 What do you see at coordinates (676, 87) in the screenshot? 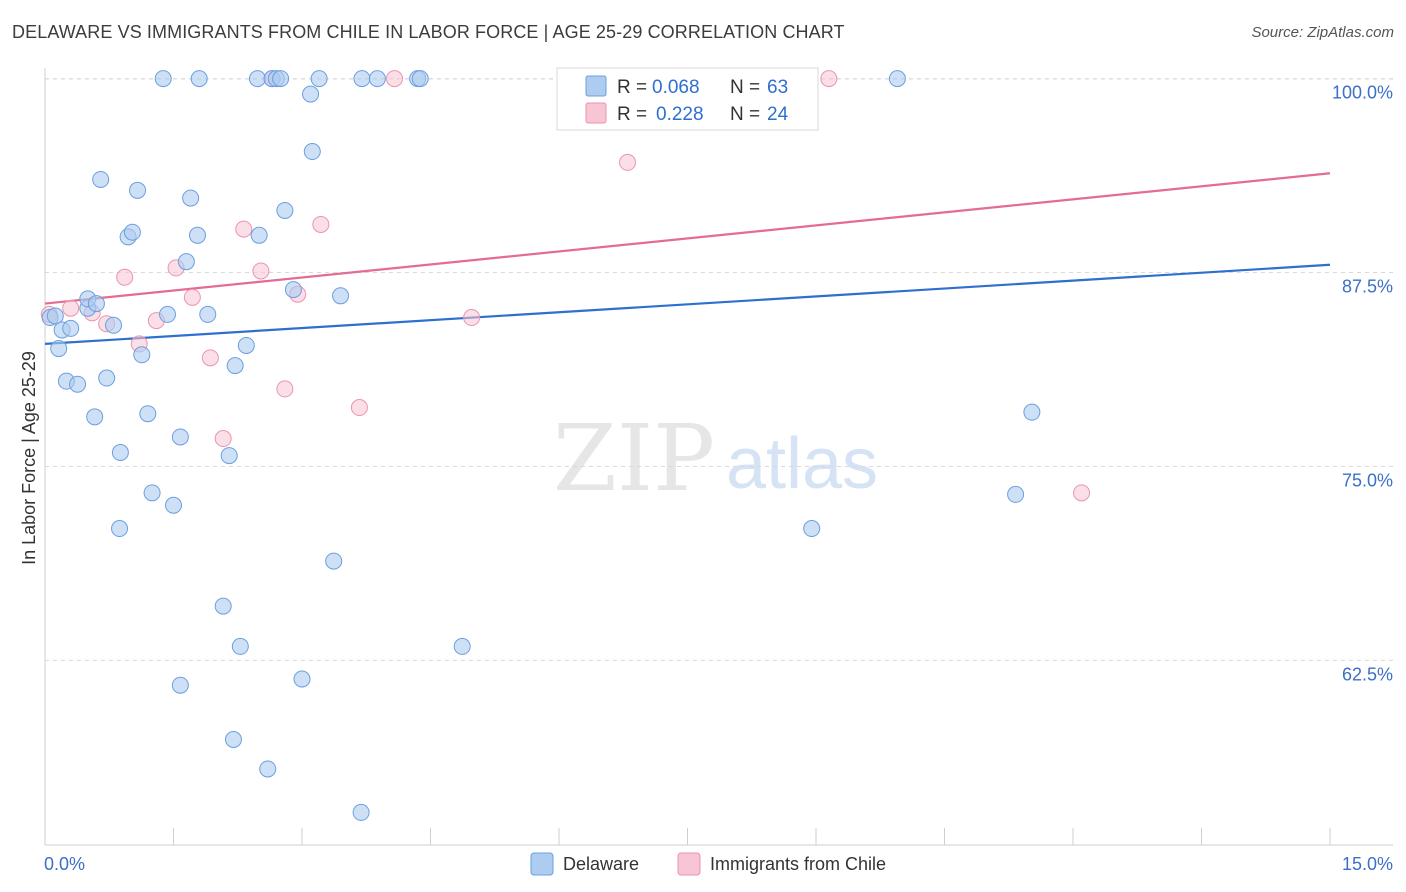
I see `legend-r-value-delaware: 0.068` at bounding box center [676, 87].